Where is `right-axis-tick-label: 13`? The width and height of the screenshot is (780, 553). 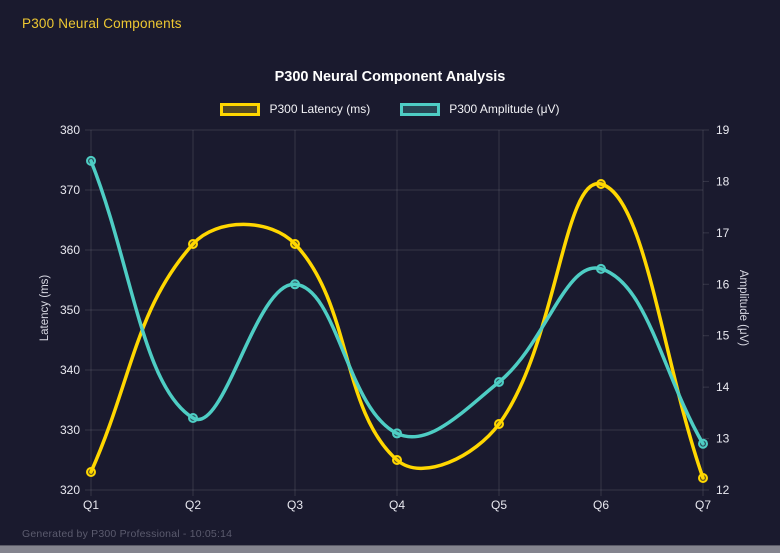 right-axis-tick-label: 13 is located at coordinates (723, 439).